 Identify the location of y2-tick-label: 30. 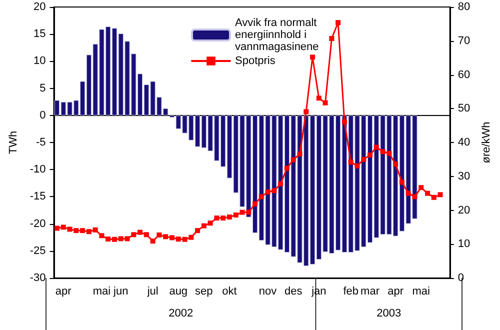
(464, 176).